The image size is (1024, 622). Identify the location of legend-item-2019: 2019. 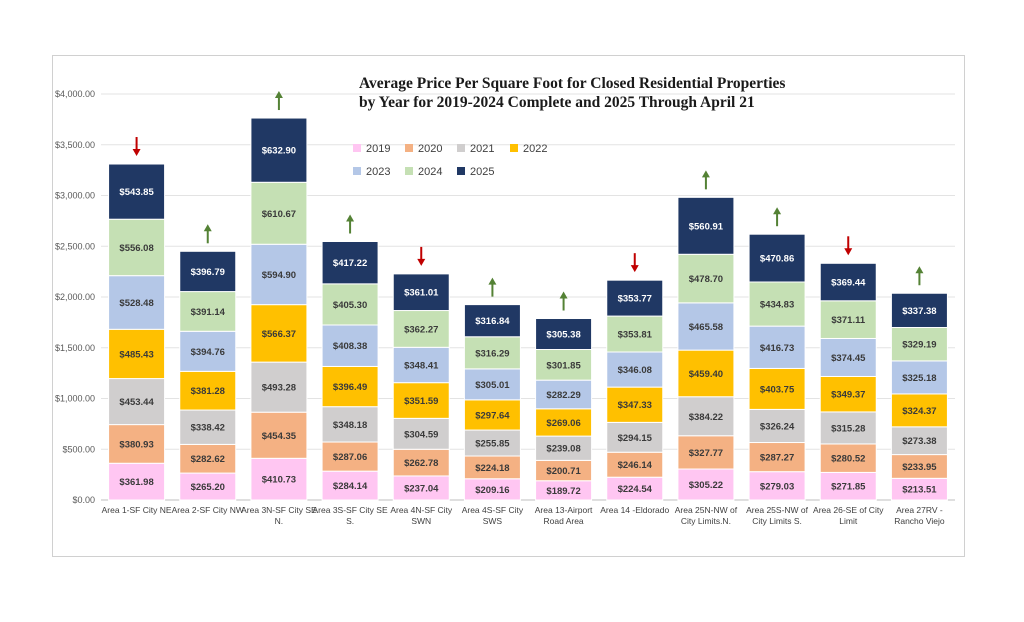
(371, 149).